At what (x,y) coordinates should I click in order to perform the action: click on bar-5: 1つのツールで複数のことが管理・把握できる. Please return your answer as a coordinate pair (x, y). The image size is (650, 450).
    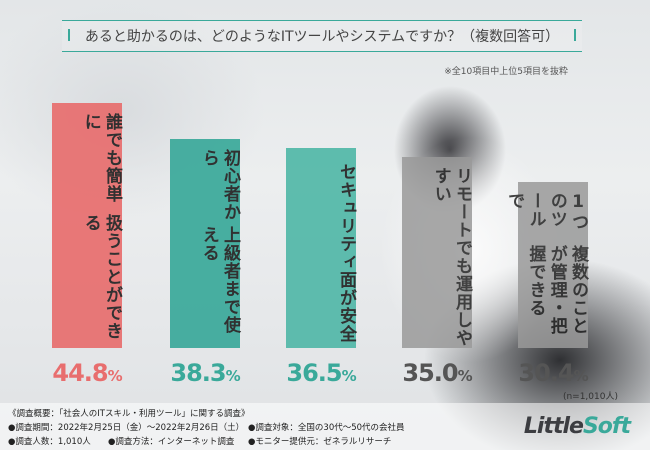
    Looking at the image, I should click on (546, 265).